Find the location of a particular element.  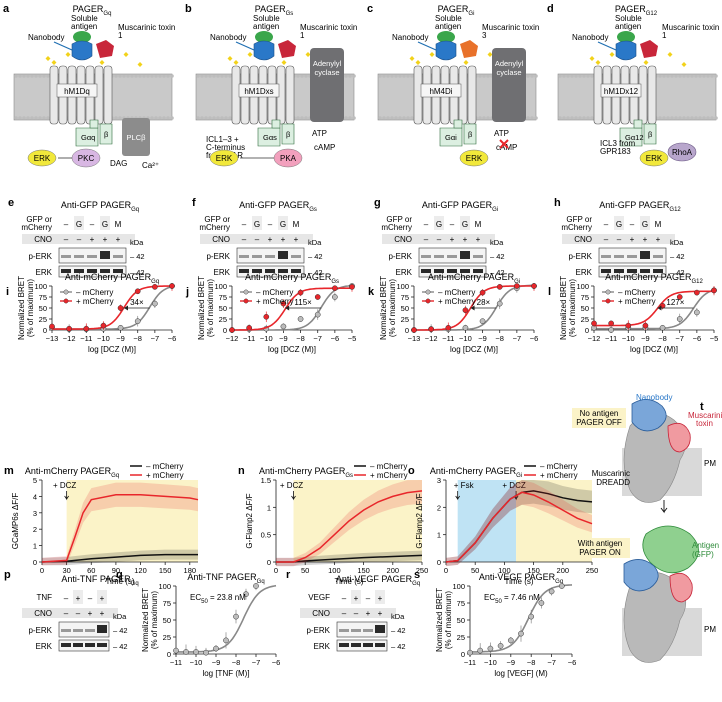

x-axis-label: log [DCZ (M)] is located at coordinates (292, 349).